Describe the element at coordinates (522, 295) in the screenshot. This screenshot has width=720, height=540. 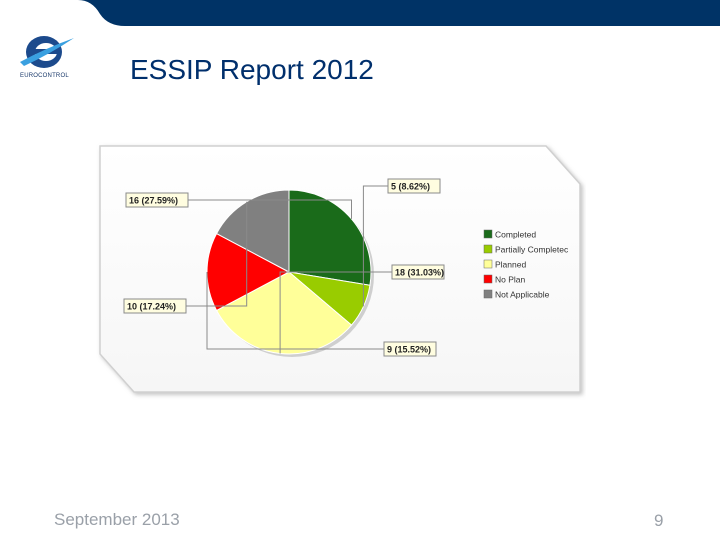
I see `legend-label: Not Applicable` at that location.